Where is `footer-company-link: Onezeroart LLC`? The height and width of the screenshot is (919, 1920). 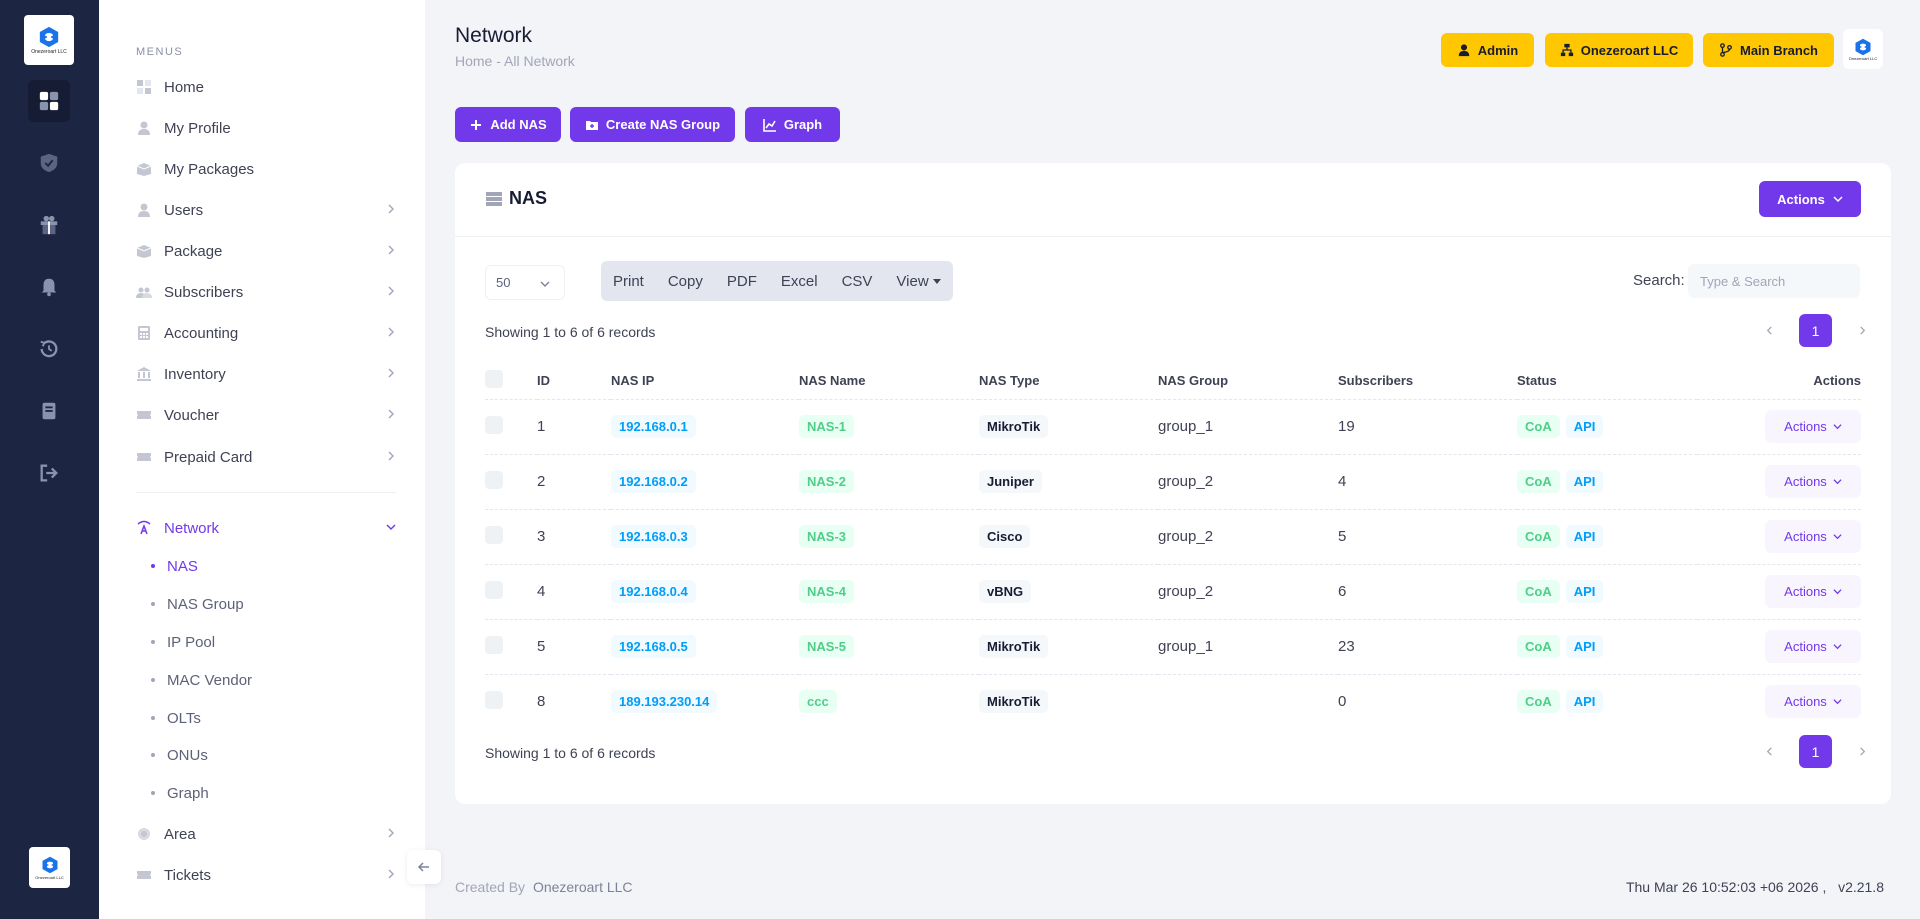 footer-company-link: Onezeroart LLC is located at coordinates (582, 887).